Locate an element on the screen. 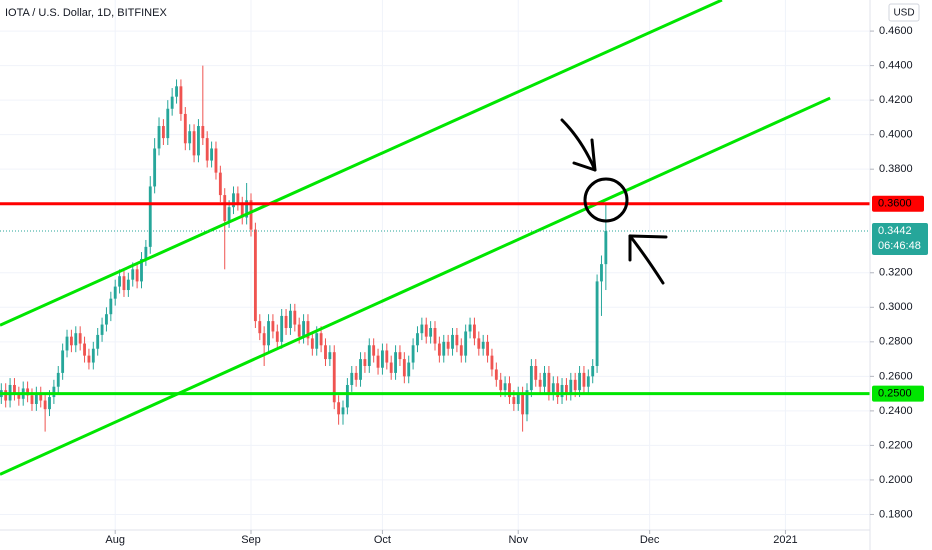 This screenshot has height=550, width=932. highlight-circle is located at coordinates (606, 200).